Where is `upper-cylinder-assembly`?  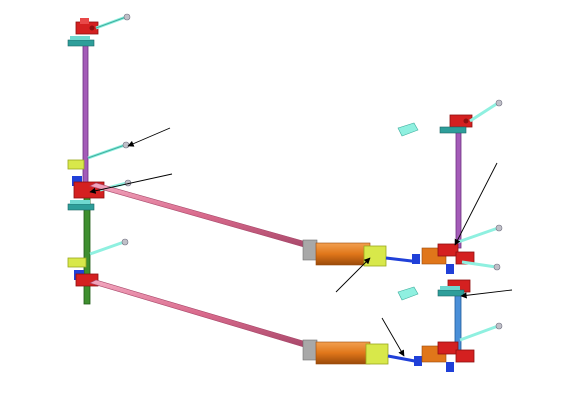 upper-cylinder-assembly is located at coordinates (361, 253).